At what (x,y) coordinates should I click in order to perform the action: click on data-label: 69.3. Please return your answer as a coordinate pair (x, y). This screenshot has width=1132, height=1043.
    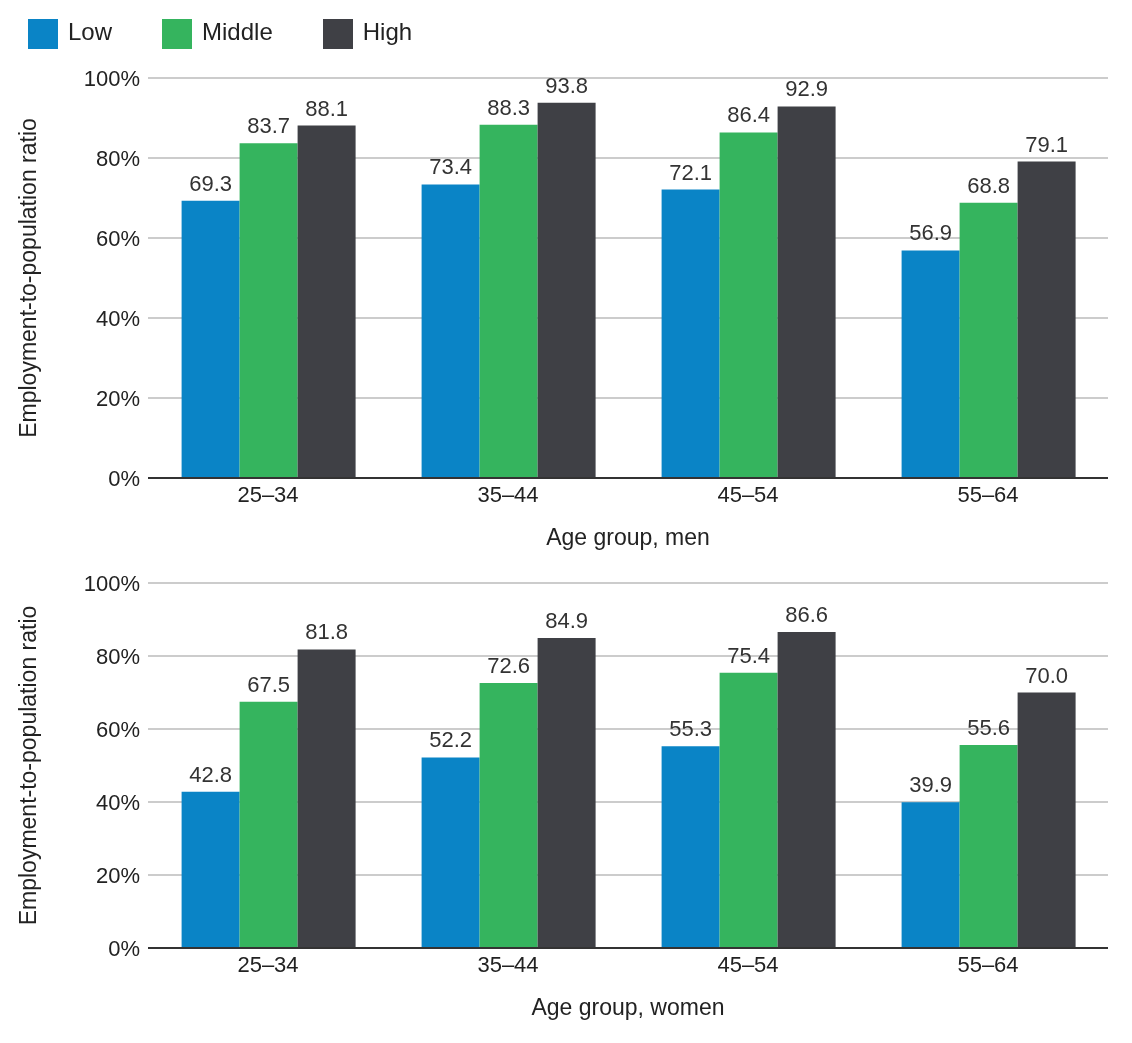
    Looking at the image, I should click on (211, 183).